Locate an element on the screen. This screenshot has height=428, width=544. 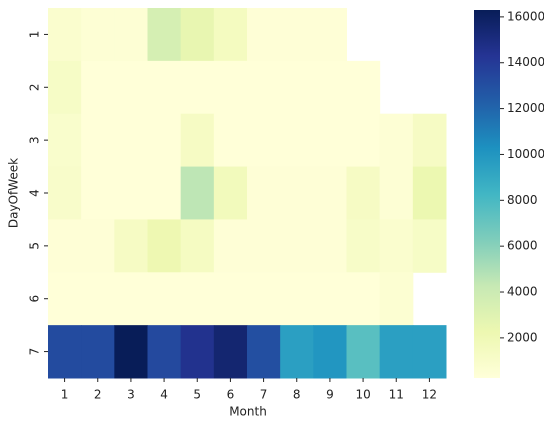
colorbar is located at coordinates (487, 194).